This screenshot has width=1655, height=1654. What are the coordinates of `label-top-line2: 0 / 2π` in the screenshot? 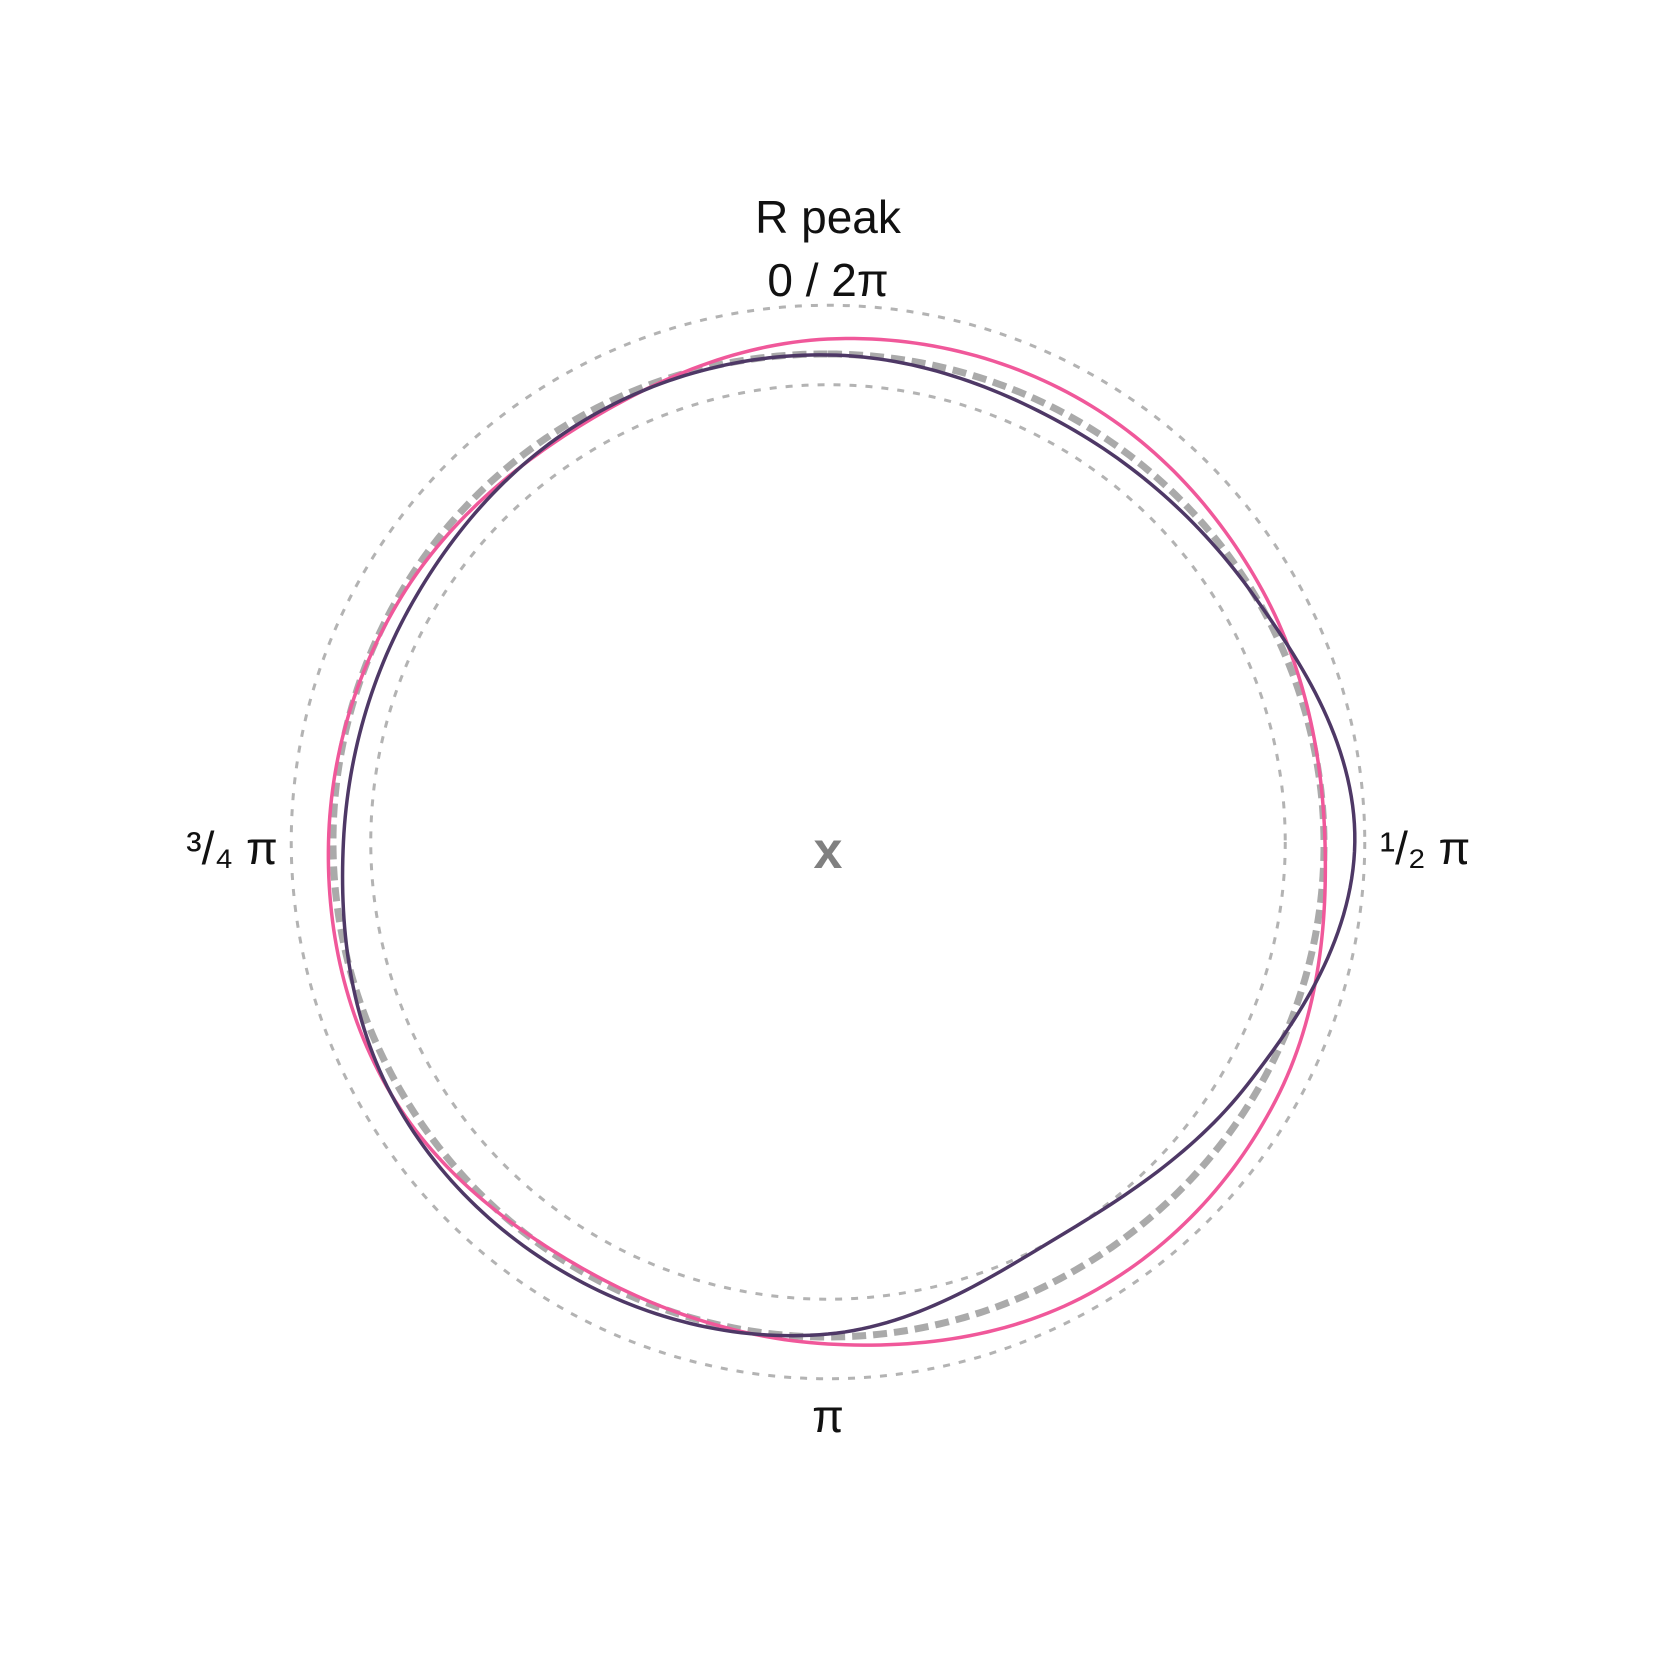 It's located at (827, 280).